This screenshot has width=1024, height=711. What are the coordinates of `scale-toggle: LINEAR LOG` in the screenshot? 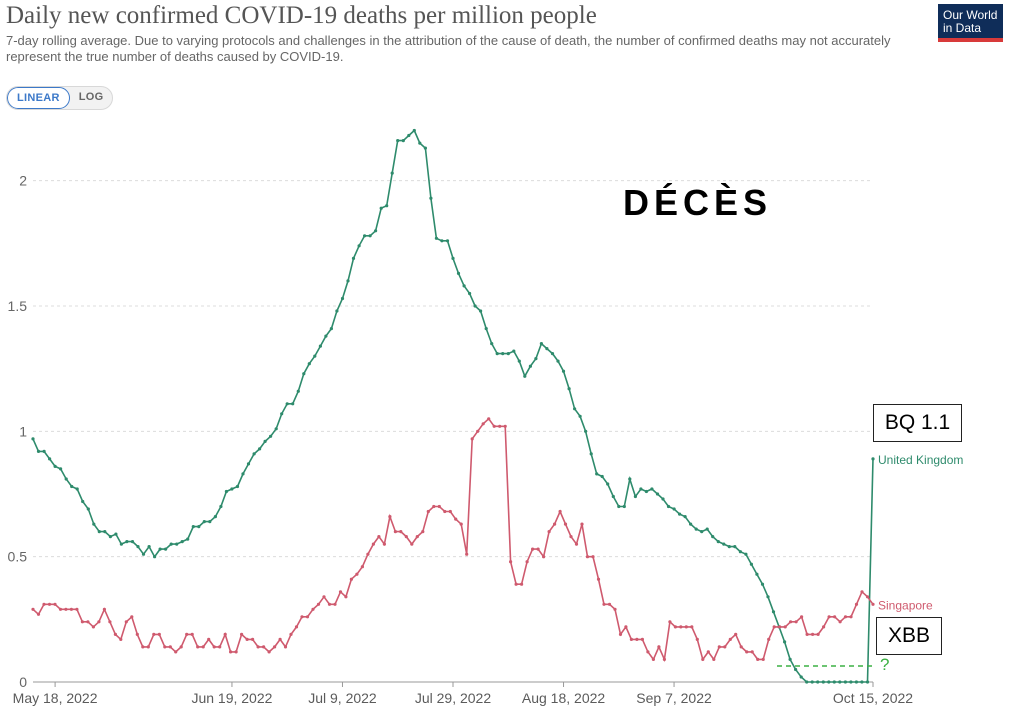 It's located at (60, 98).